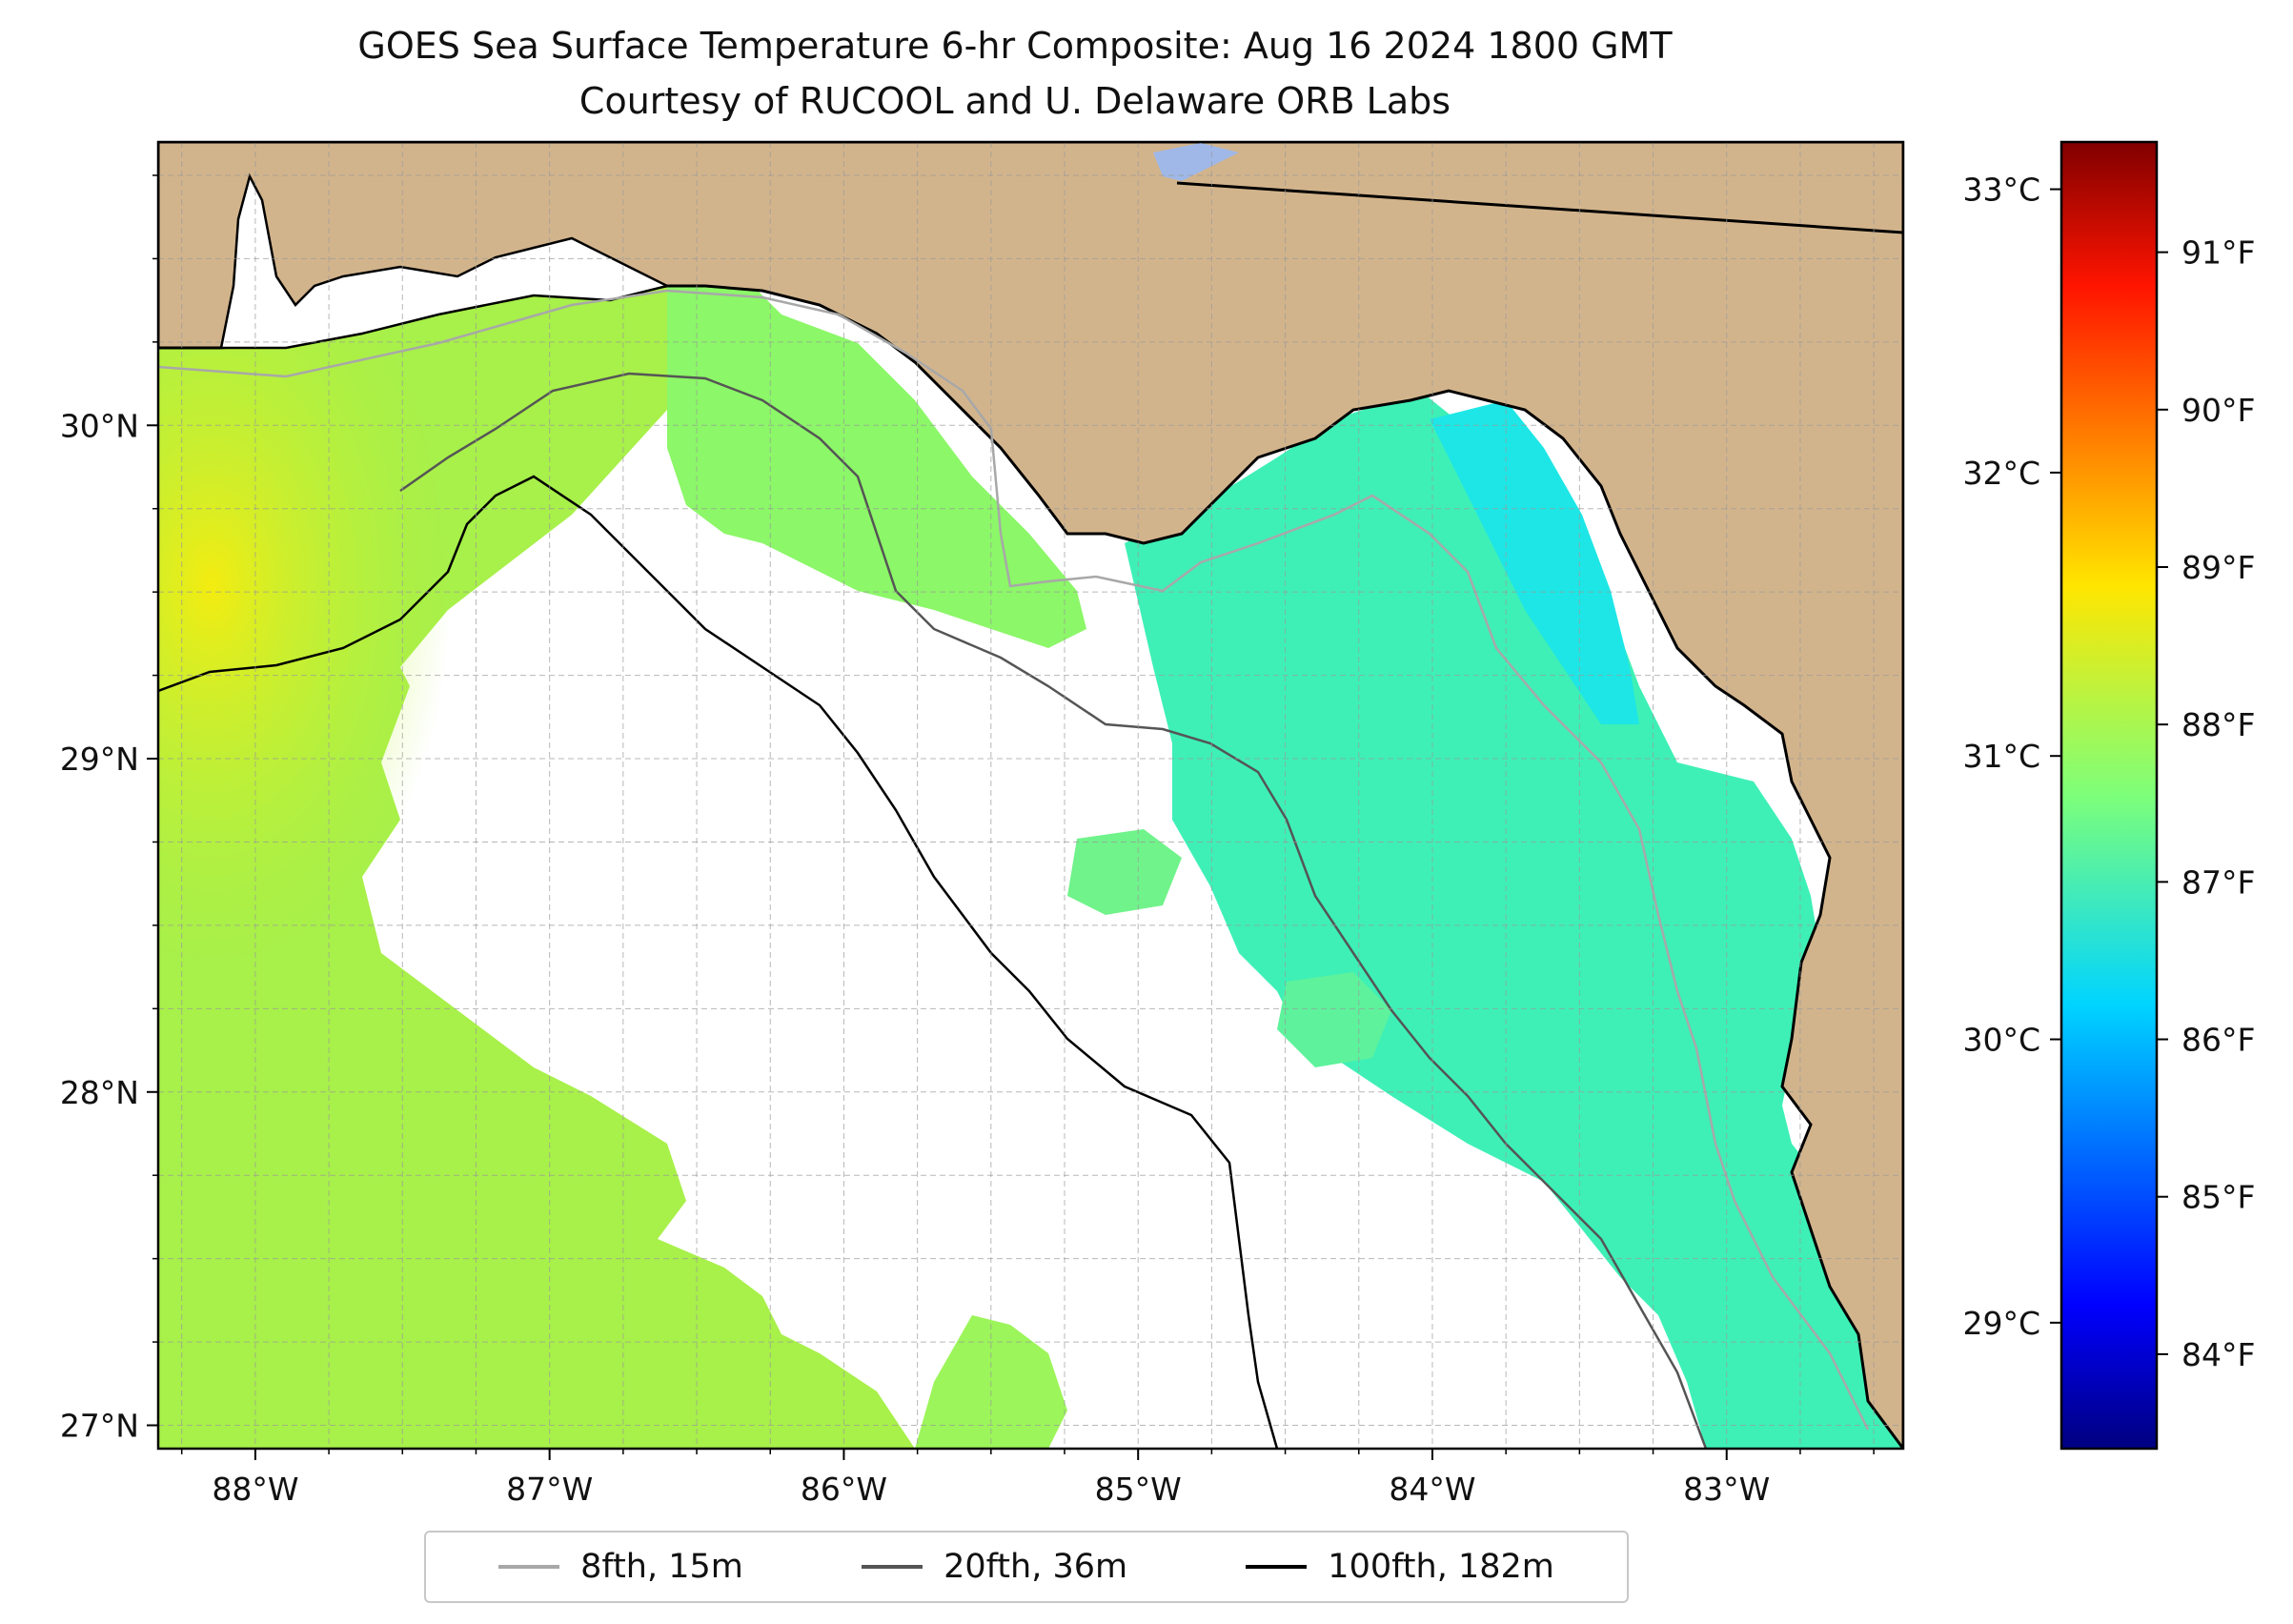 The height and width of the screenshot is (1624, 2293). I want to click on sst-field-patch, so click(1124, 872).